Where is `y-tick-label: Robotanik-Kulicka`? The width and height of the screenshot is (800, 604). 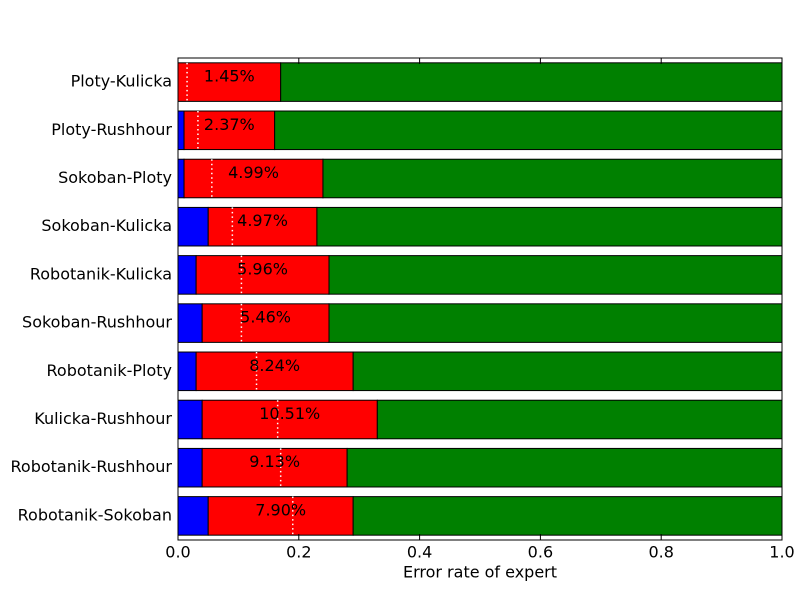 y-tick-label: Robotanik-Kulicka is located at coordinates (101, 273).